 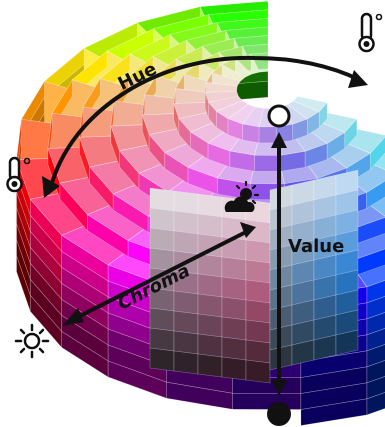 I want to click on filled-circle-icon, so click(x=279, y=414).